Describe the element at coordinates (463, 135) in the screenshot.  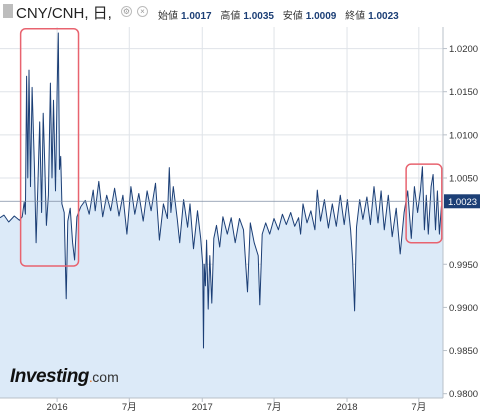
I see `y-tick-label: 1.0100` at that location.